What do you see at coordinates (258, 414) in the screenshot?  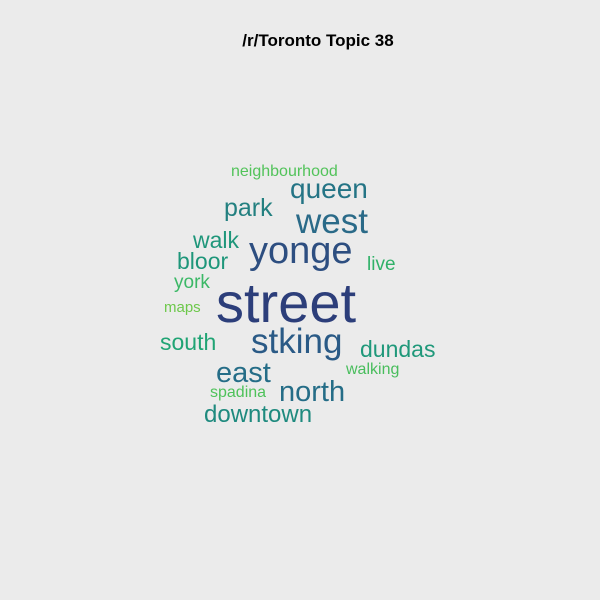 I see `word-downtown: downtown` at bounding box center [258, 414].